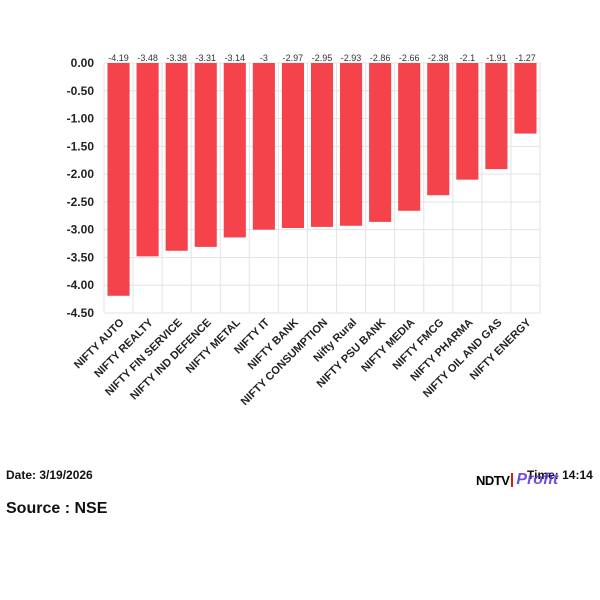  What do you see at coordinates (264, 58) in the screenshot?
I see `data-label: -3` at bounding box center [264, 58].